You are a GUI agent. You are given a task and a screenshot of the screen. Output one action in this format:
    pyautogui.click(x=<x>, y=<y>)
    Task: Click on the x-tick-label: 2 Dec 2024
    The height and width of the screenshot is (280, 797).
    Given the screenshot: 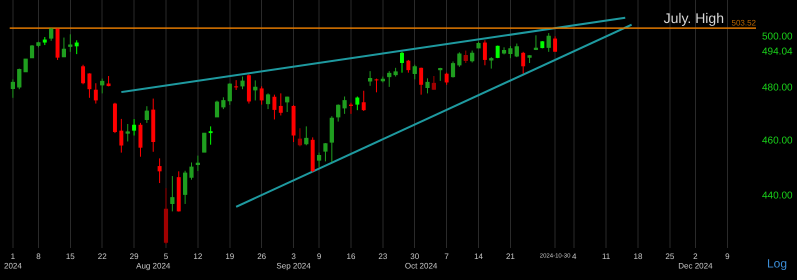 What is the action you would take?
    pyautogui.click(x=696, y=261)
    